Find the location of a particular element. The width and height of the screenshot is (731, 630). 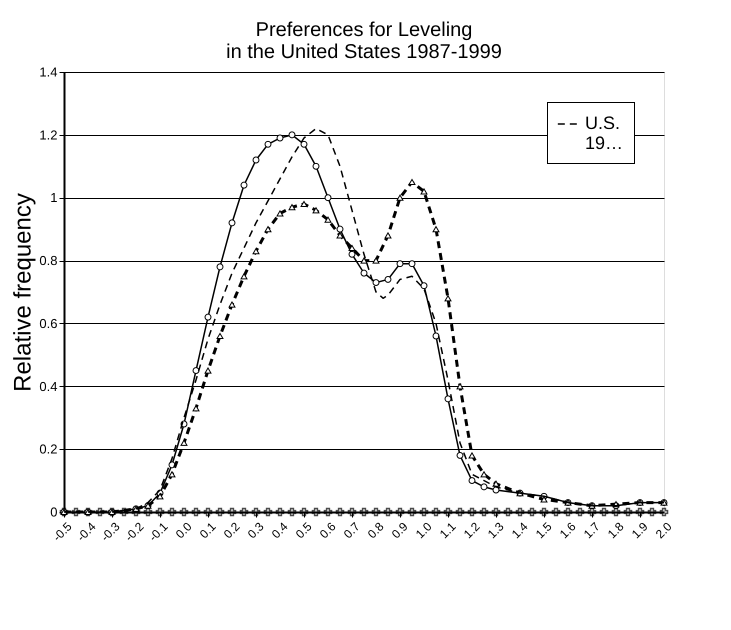

y-axis-title: Relative frequency is located at coordinates (22, 292).